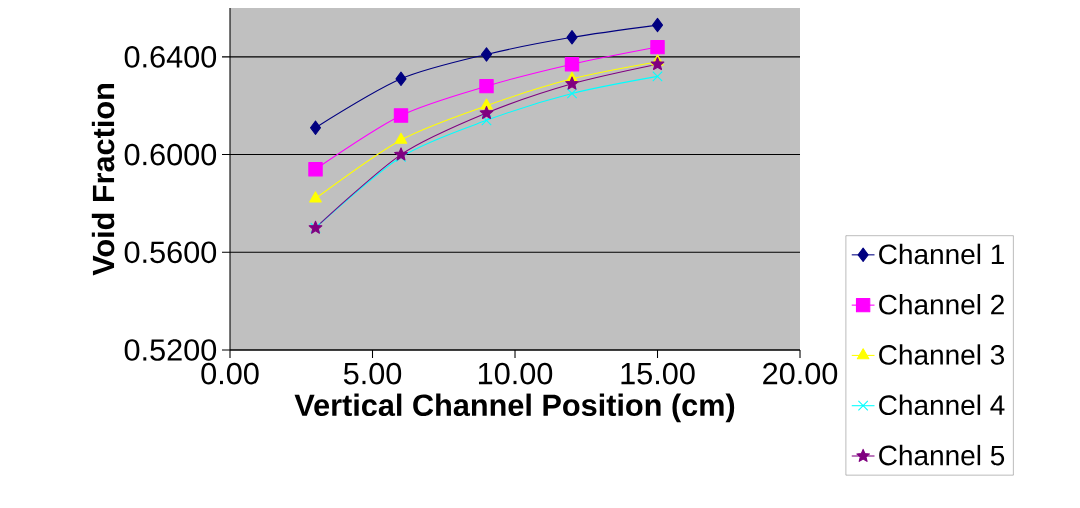 This screenshot has height=508, width=1080. What do you see at coordinates (514, 408) in the screenshot?
I see `x-axis-title: Vertical Channel Position (cm)` at bounding box center [514, 408].